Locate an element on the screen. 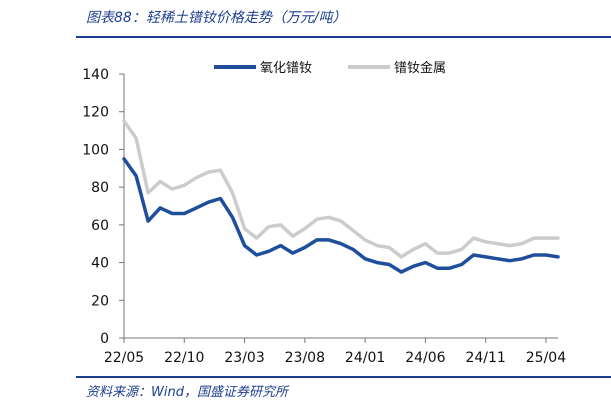 The image size is (611, 410). y-tick-label: 20 is located at coordinates (100, 301).